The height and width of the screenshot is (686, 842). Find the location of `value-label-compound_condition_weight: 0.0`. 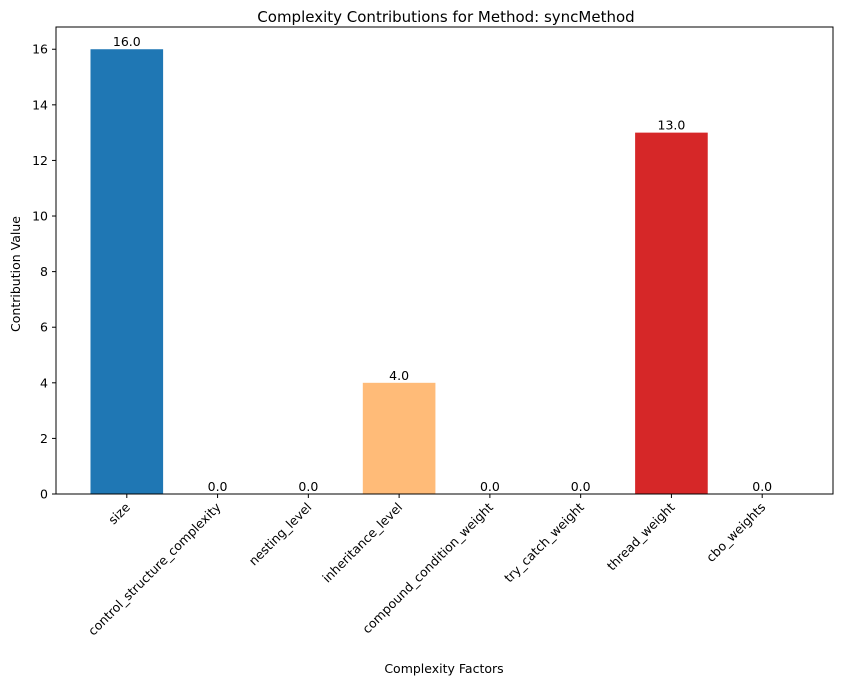

value-label-compound_condition_weight: 0.0 is located at coordinates (490, 486).